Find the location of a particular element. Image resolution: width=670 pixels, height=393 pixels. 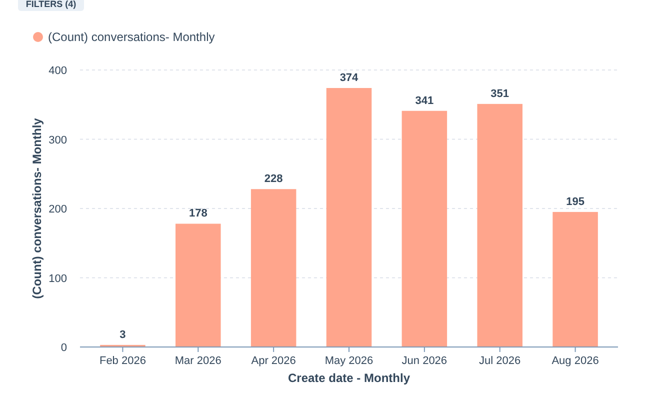

data-label: 195 is located at coordinates (575, 202).